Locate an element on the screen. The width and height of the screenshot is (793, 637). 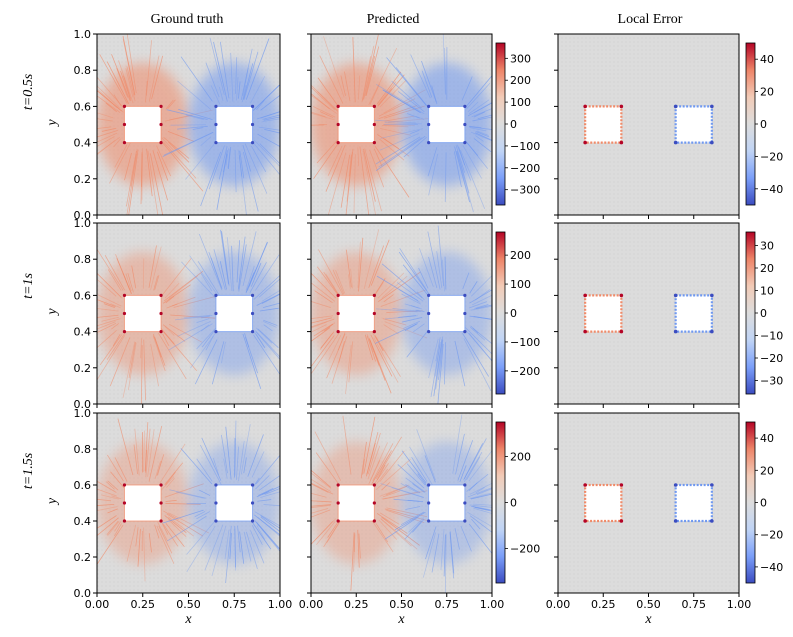
colorbar: 30 20 10 0 −10 −20 −30 is located at coordinates (764, 313).